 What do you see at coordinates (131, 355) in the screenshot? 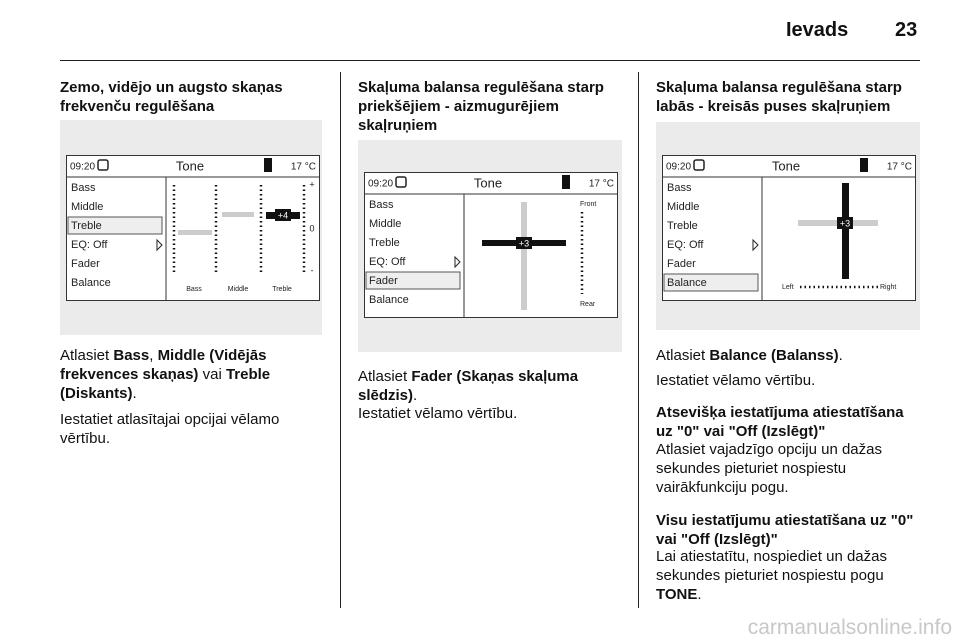
I see `bold-text: Bass` at bounding box center [131, 355].